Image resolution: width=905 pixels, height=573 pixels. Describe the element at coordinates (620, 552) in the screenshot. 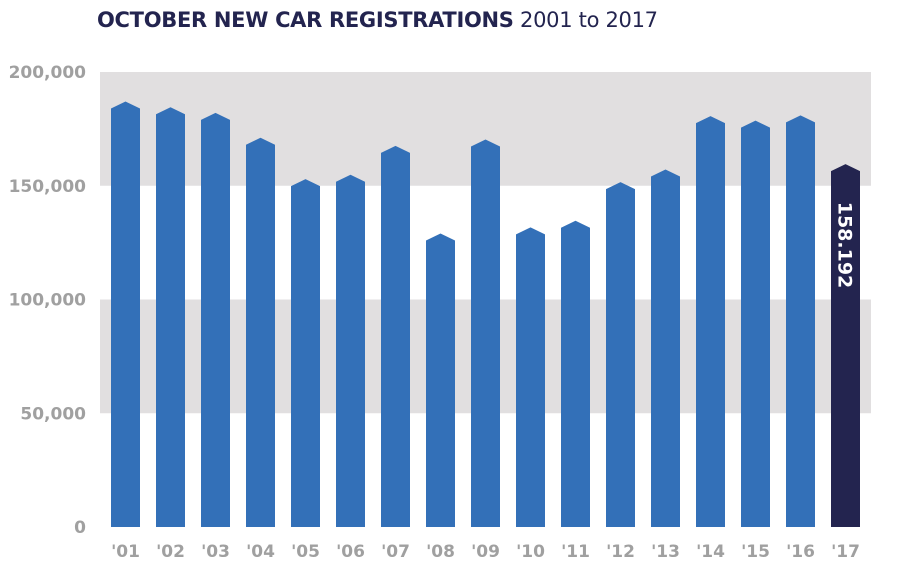

I see `x-tick-label: '12` at that location.